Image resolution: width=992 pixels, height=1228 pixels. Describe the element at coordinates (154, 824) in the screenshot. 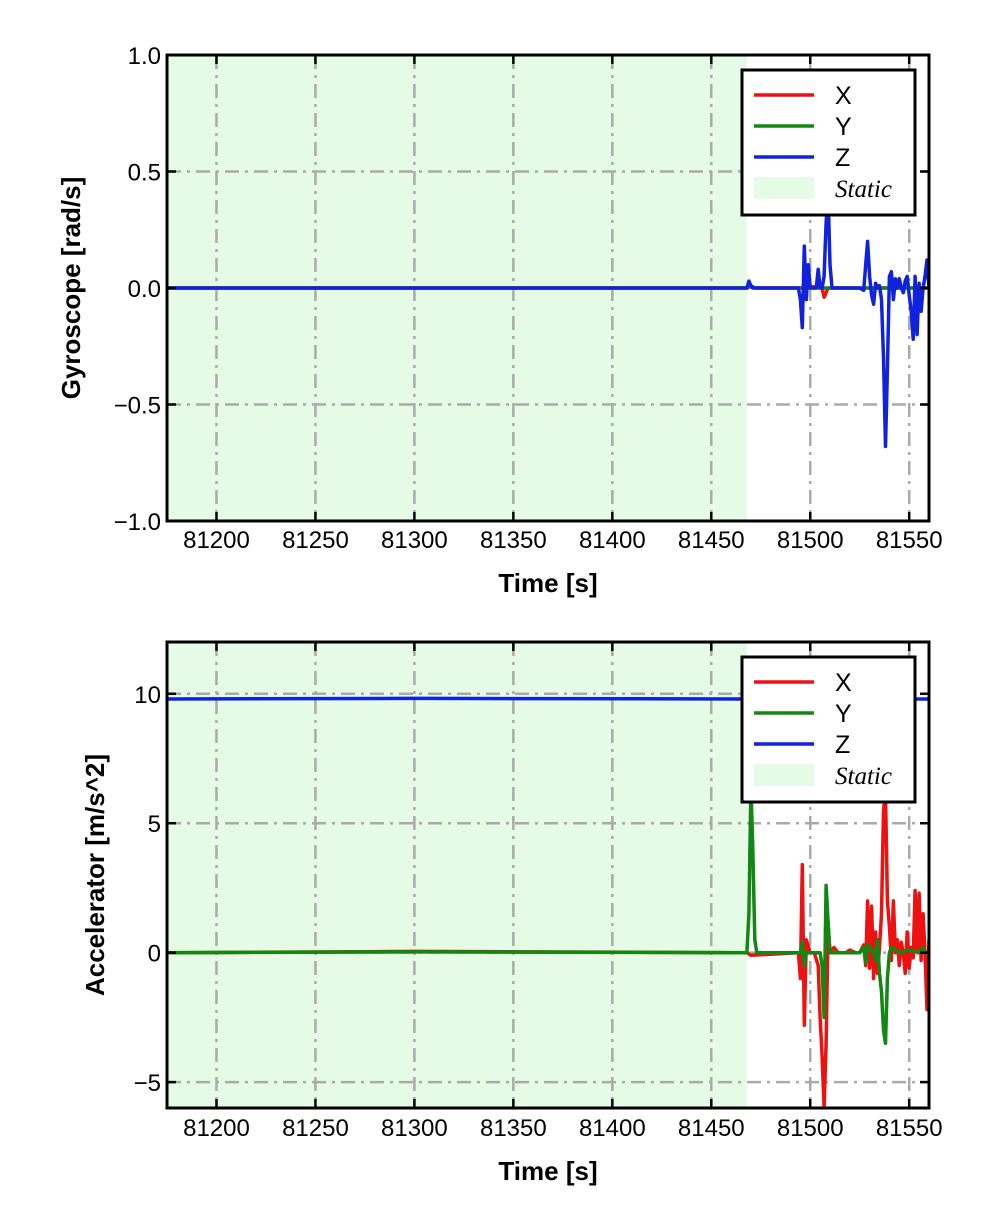

I see `y-tick-label: 5` at that location.